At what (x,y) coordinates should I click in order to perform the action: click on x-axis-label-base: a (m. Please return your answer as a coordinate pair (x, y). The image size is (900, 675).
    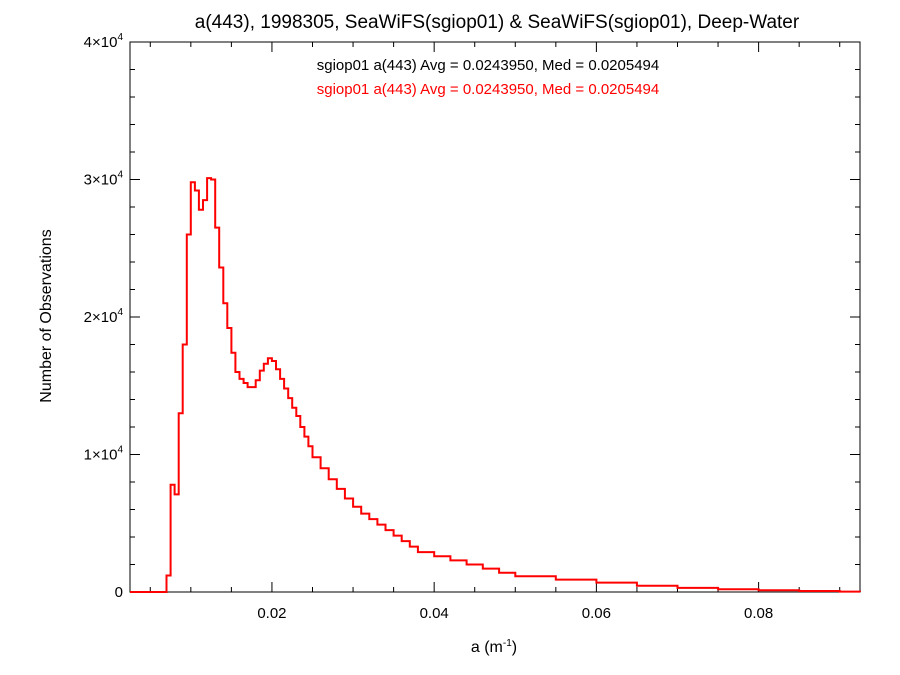
    Looking at the image, I should click on (487, 647).